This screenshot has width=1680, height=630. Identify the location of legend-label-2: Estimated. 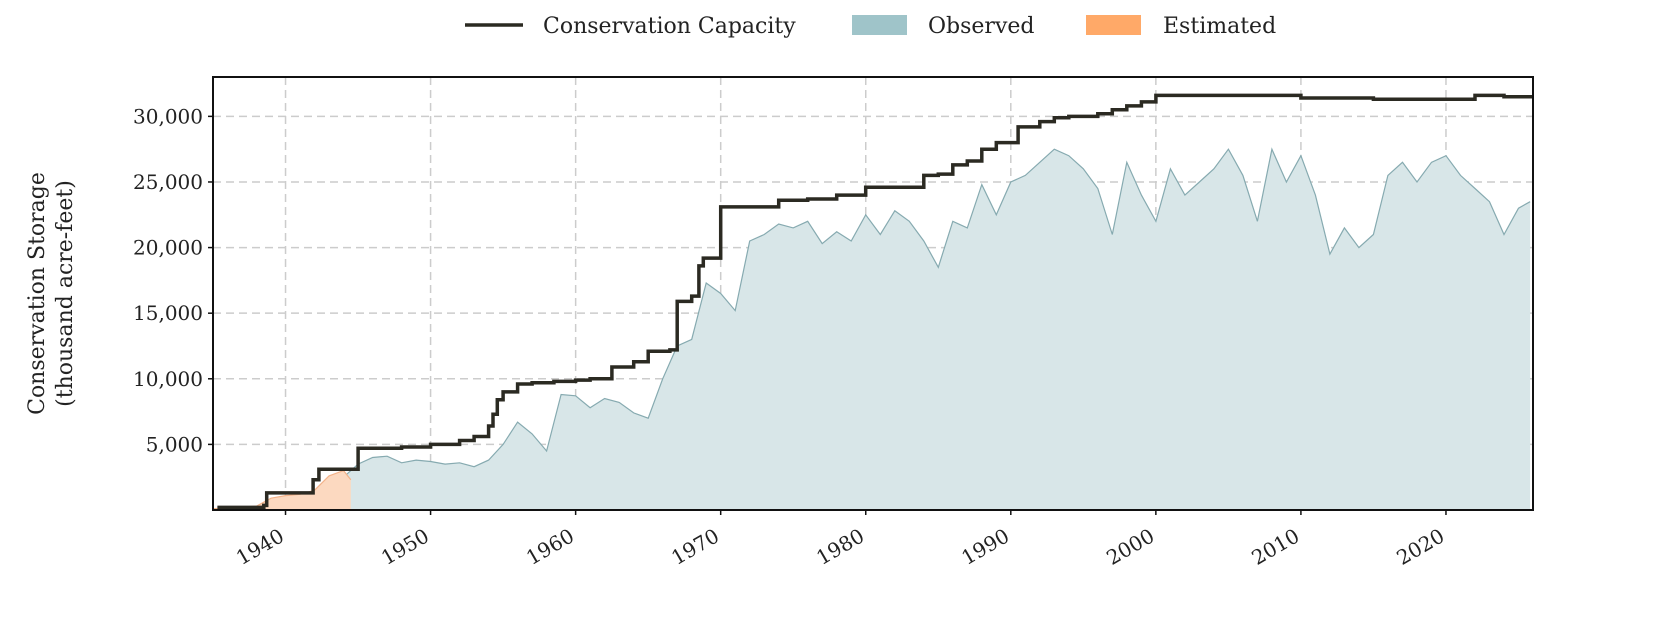
(1219, 26).